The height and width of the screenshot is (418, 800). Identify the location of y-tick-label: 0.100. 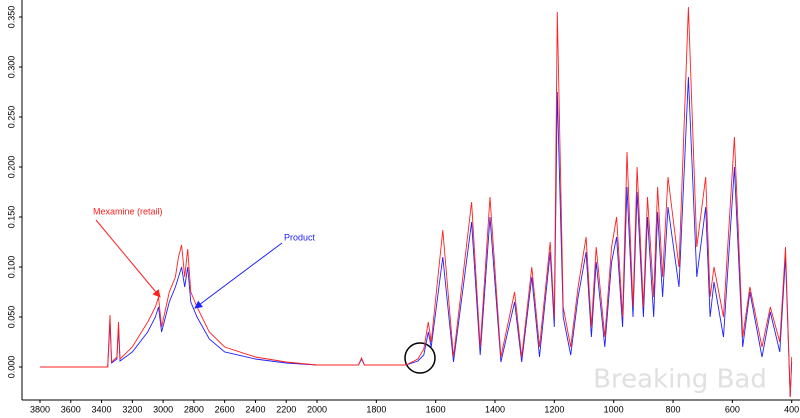
(11, 267).